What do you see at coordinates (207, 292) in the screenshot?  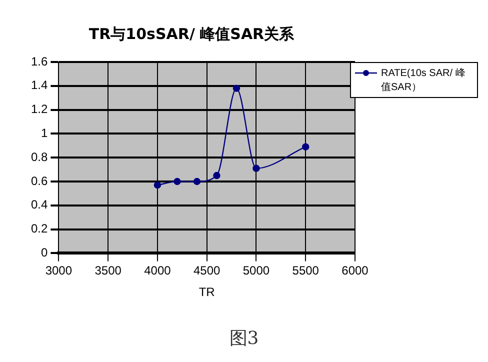 I see `x-axis-title: TR` at bounding box center [207, 292].